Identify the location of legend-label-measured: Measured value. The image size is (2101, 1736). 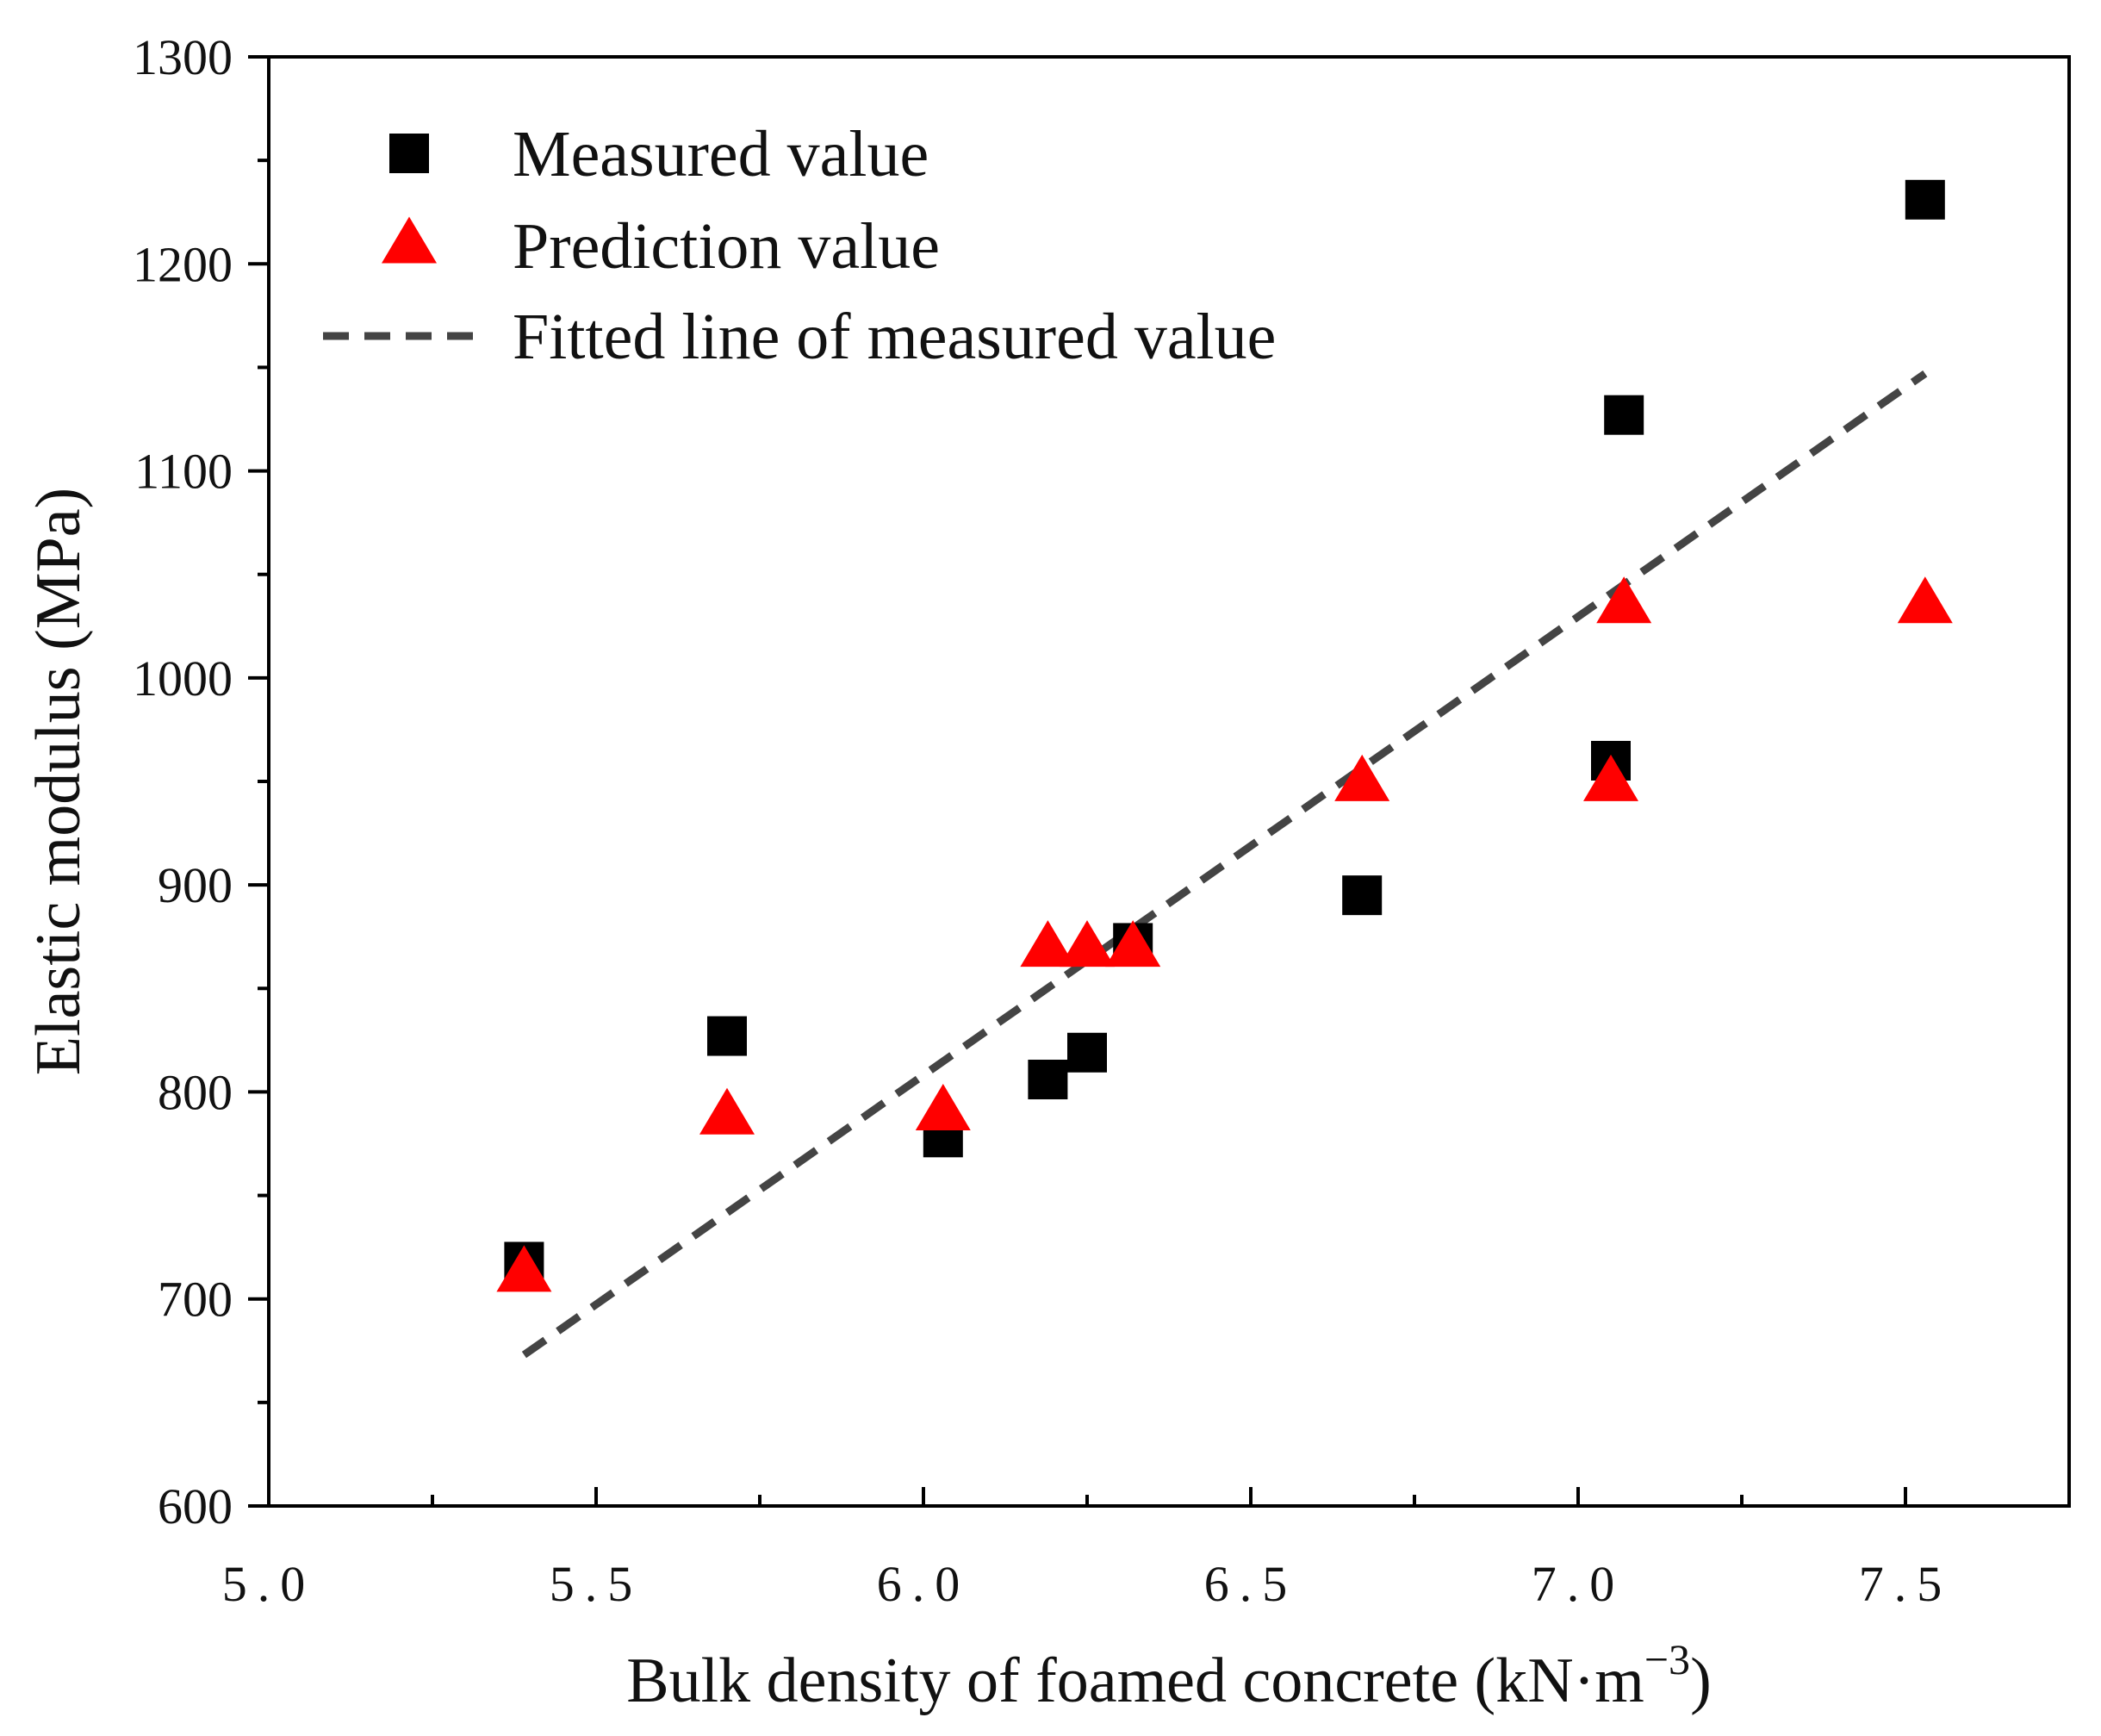
(721, 154).